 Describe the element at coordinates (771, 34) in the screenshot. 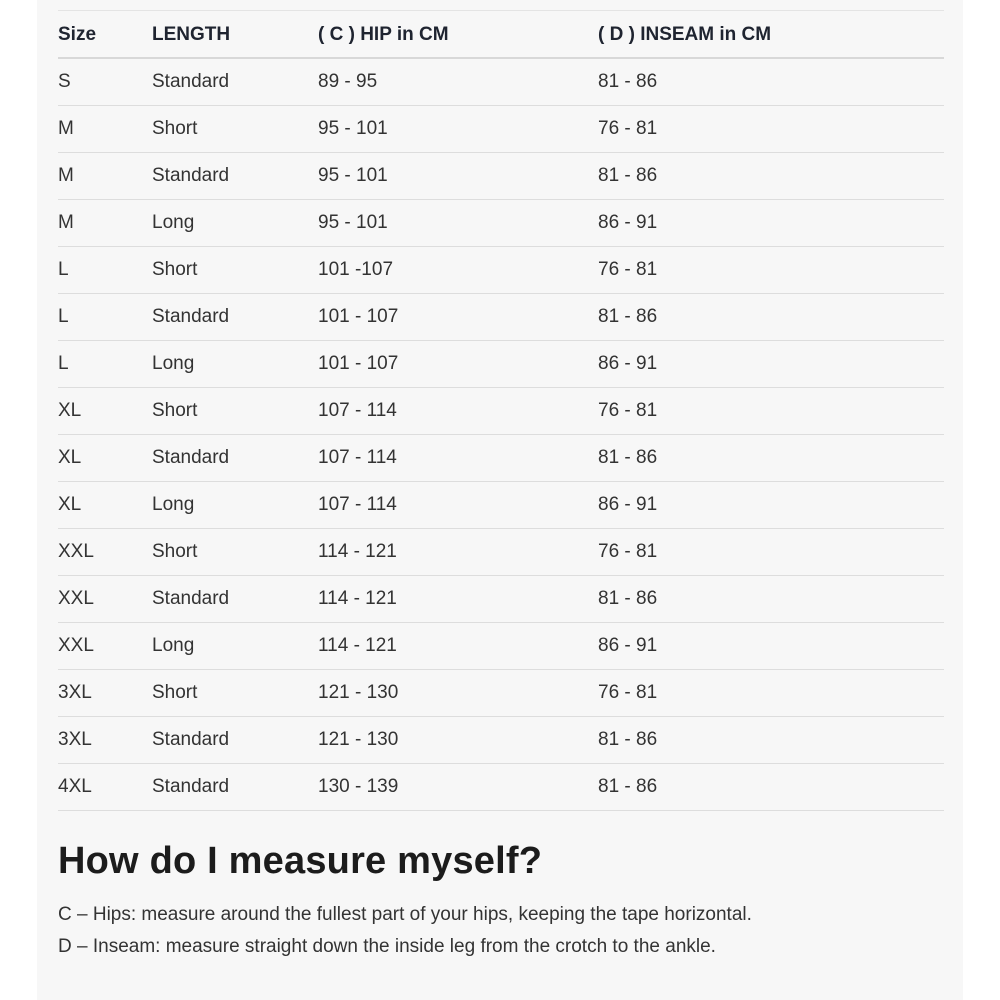

I see `column-header-inseam: ( D ) INSEAM in CM` at that location.